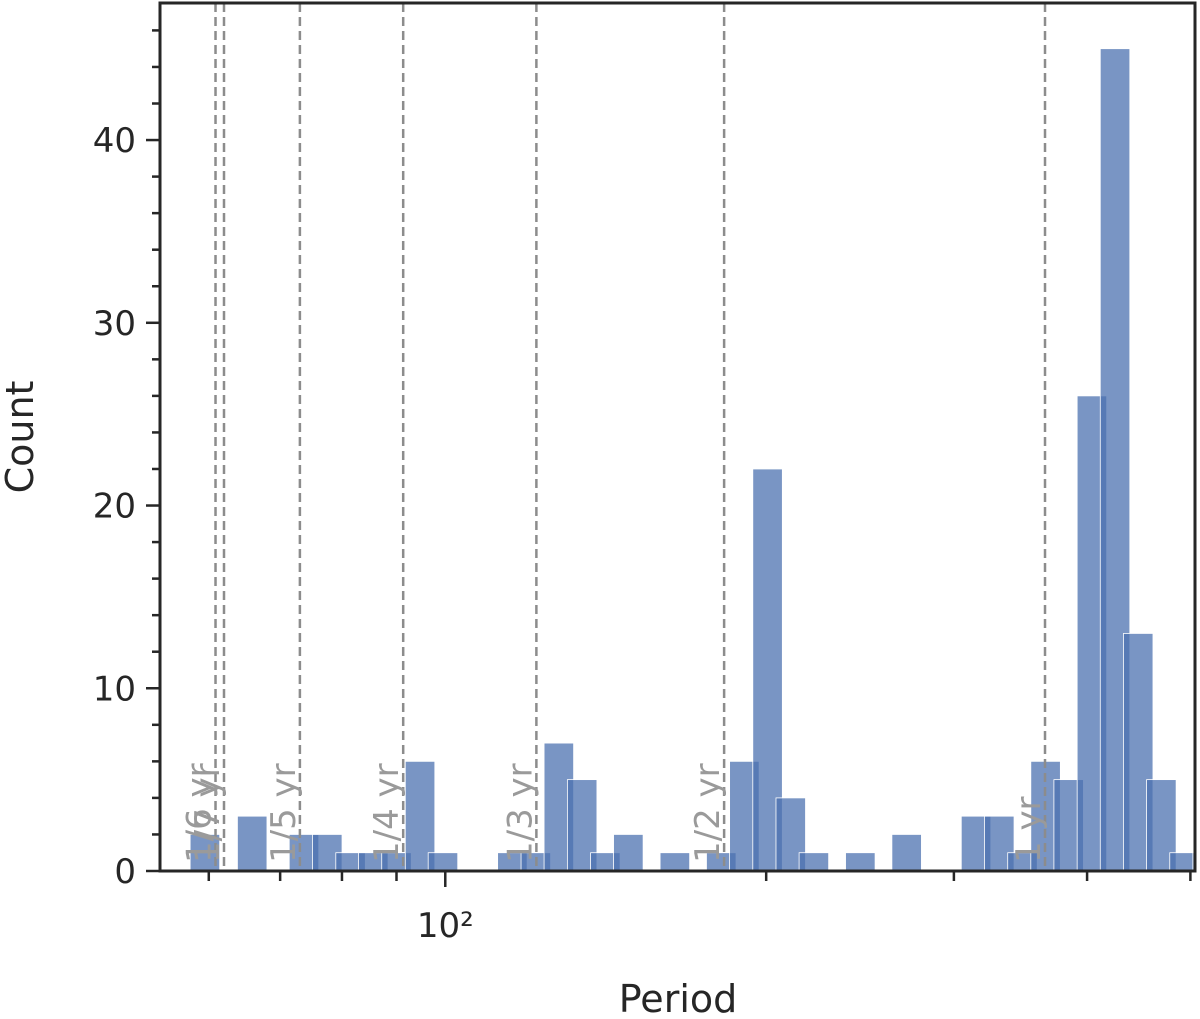 This screenshot has width=1200, height=1019. What do you see at coordinates (21, 437) in the screenshot?
I see `y-axis-label: Count` at bounding box center [21, 437].